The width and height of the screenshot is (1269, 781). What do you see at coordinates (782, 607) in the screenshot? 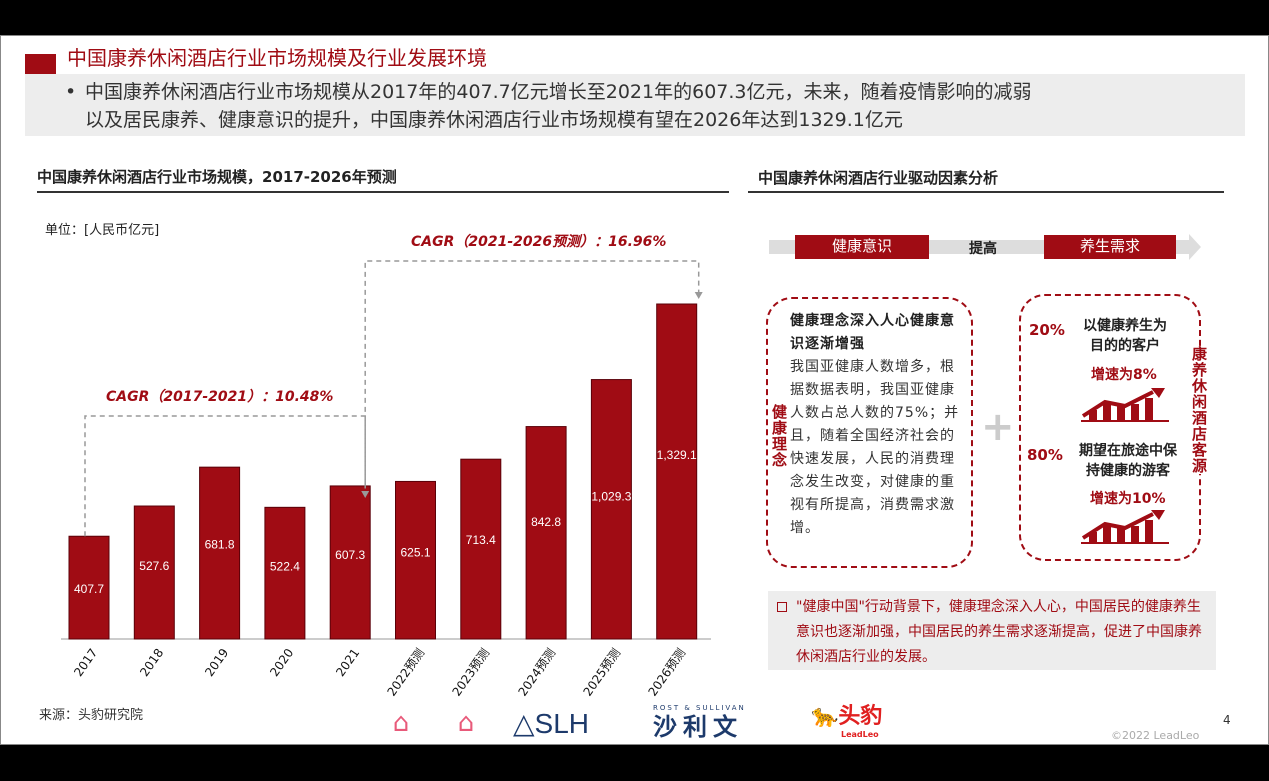
I see `checkbox-icon` at bounding box center [782, 607].